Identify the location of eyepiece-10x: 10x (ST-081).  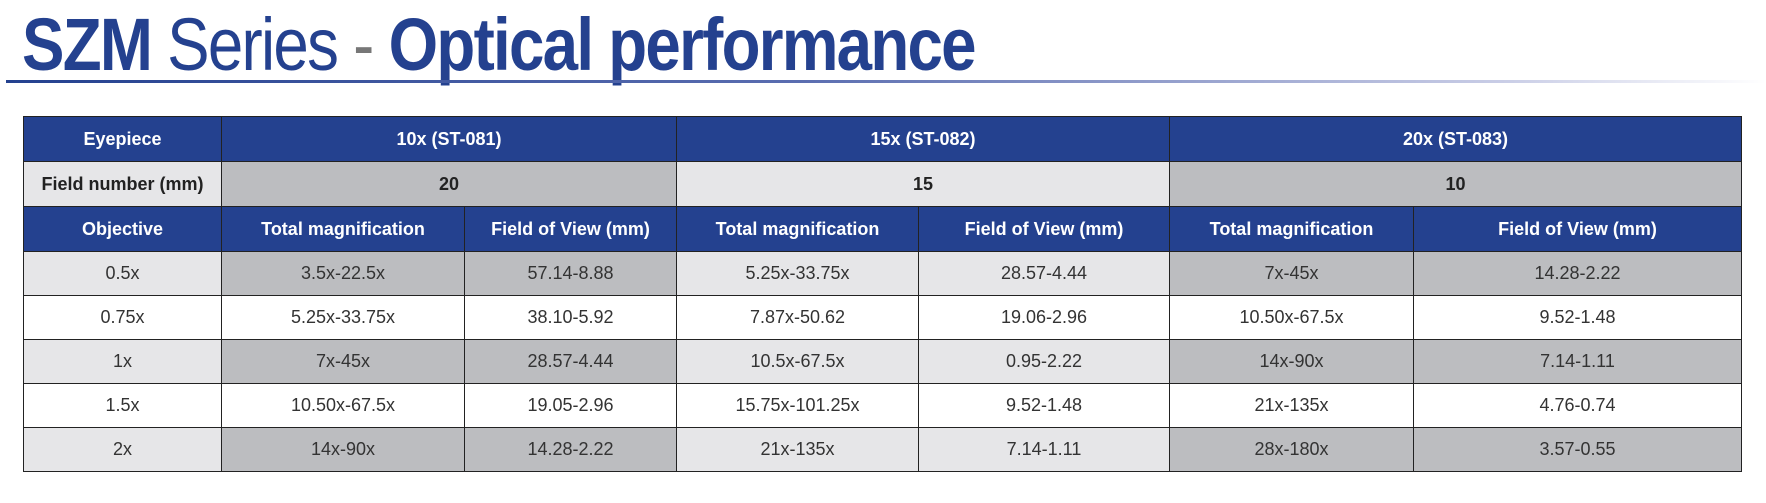
(449, 139).